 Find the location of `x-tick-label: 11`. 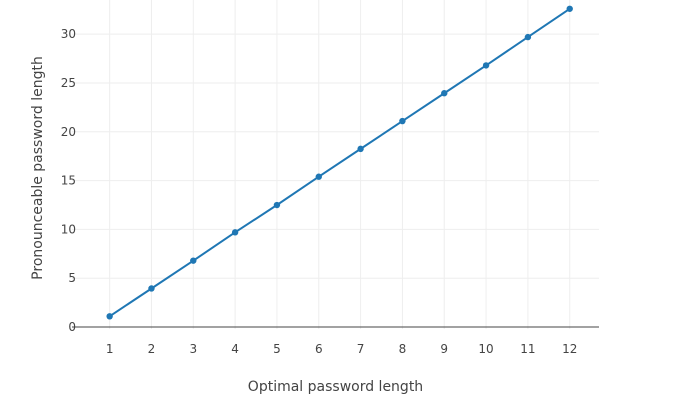

x-tick-label: 11 is located at coordinates (527, 349).